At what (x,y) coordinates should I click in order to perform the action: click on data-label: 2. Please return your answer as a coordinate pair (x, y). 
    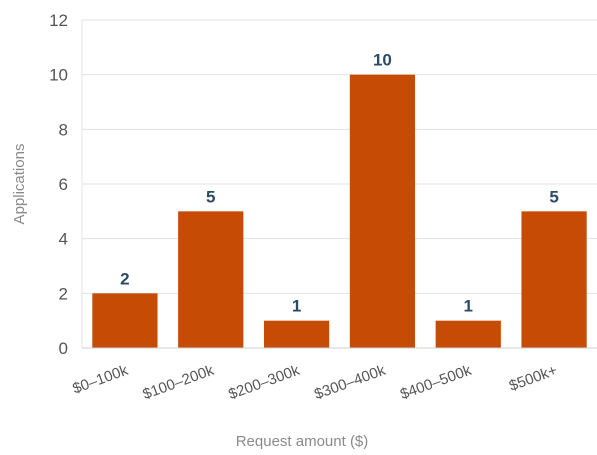
    Looking at the image, I should click on (124, 278).